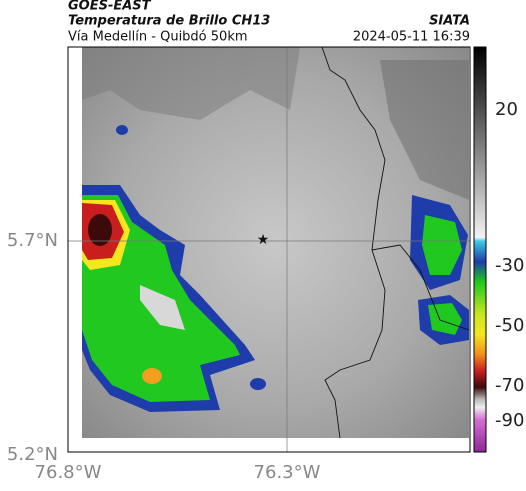 The height and width of the screenshot is (491, 526). I want to click on colorbar-tick: -30, so click(509, 265).